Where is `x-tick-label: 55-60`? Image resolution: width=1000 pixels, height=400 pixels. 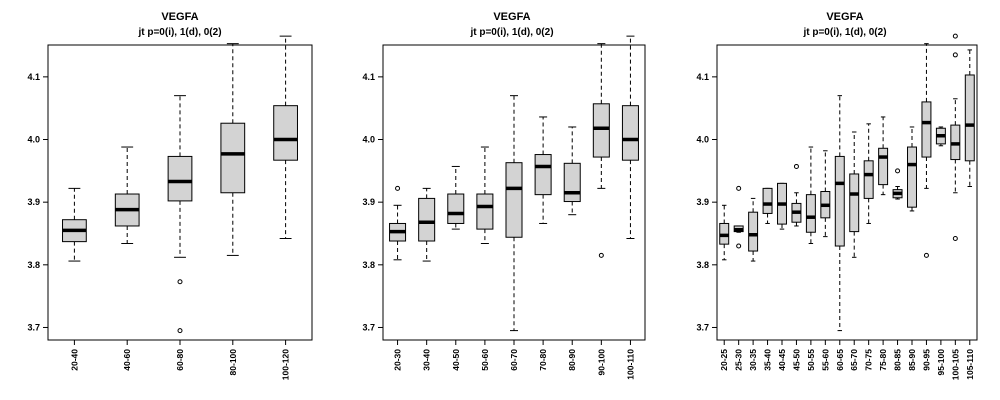
x-tick-label: 55-60 is located at coordinates (825, 360).